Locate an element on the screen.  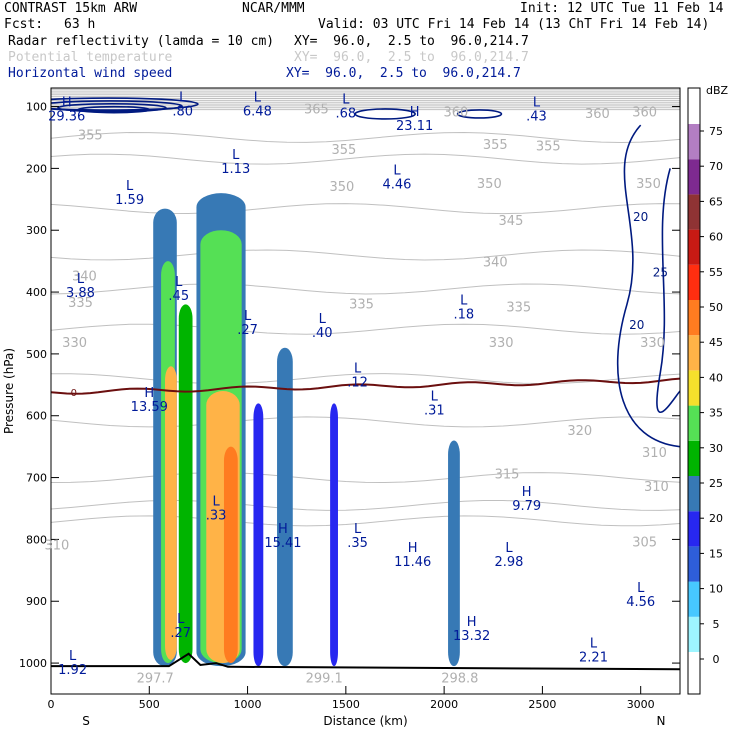
theta-label: 345 is located at coordinates (511, 221).